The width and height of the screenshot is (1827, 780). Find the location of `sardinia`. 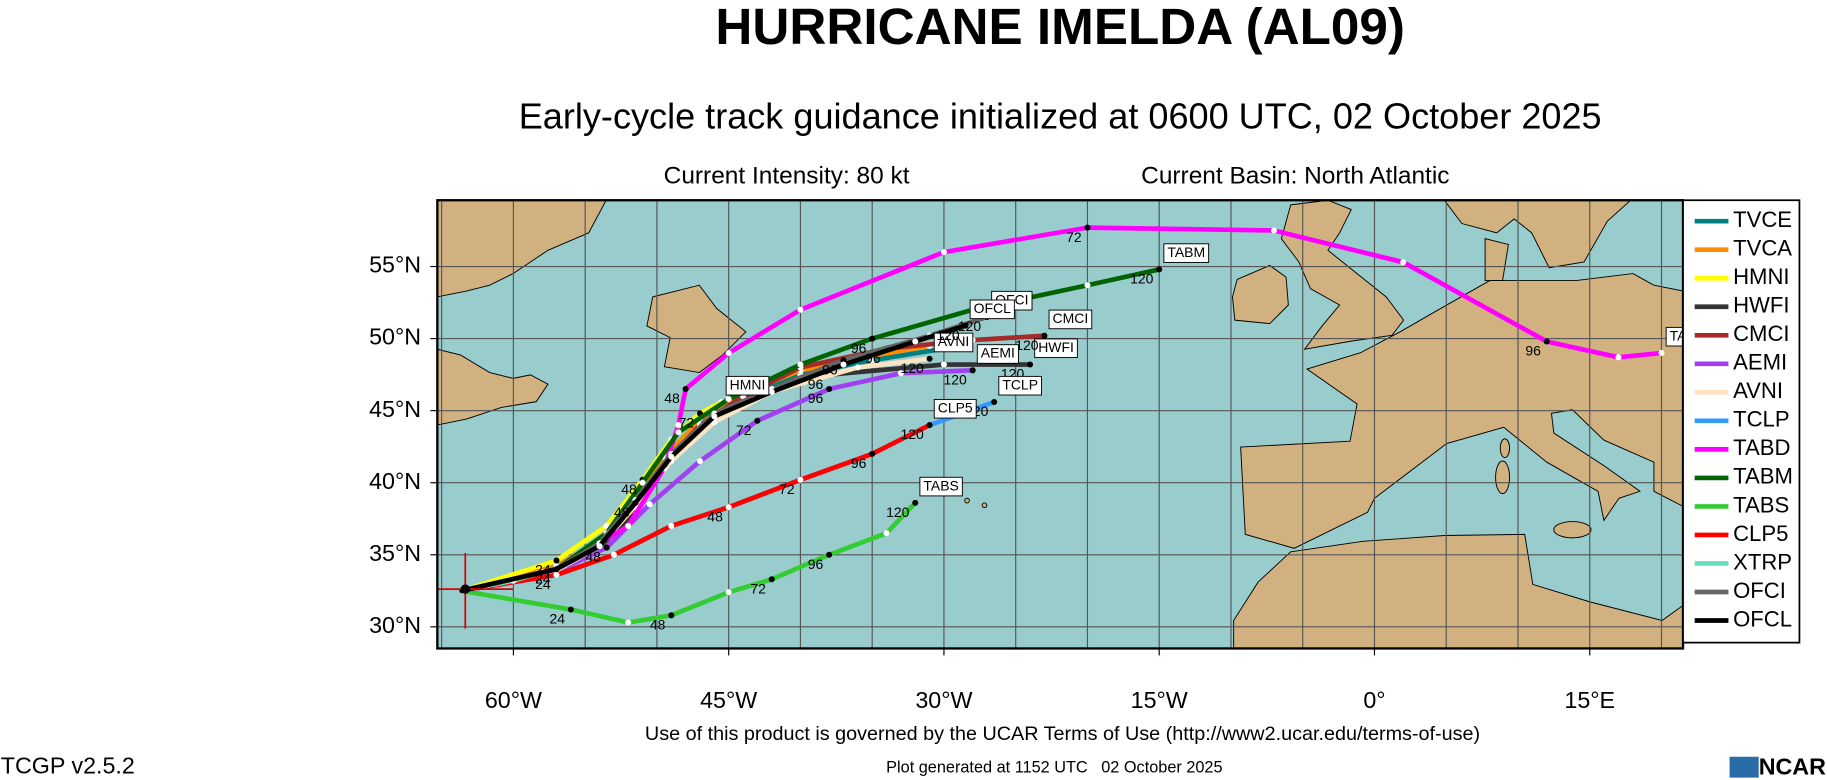

sardinia is located at coordinates (1503, 477).